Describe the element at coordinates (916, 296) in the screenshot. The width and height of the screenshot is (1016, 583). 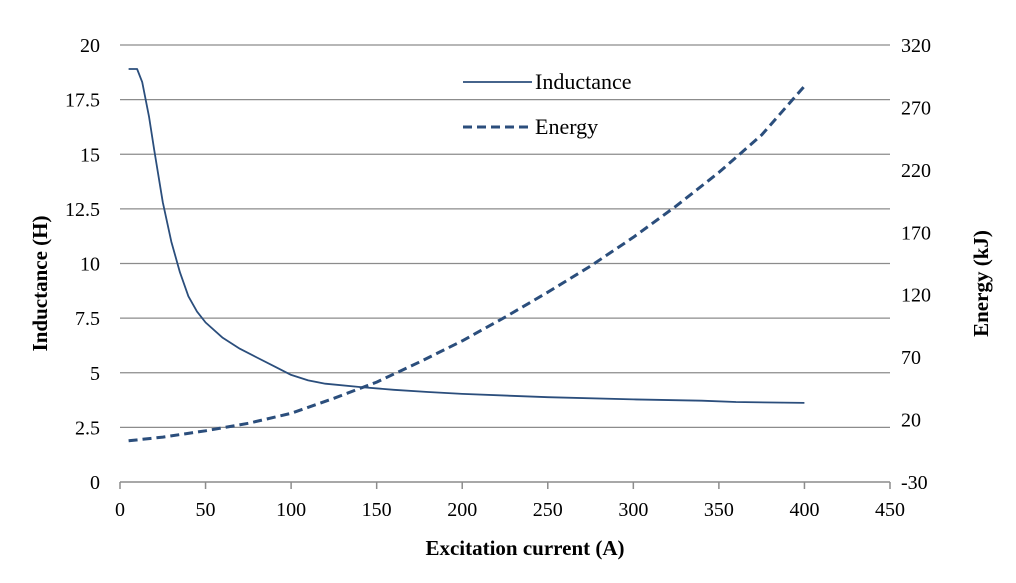
I see `y2-tick-label: 120` at that location.